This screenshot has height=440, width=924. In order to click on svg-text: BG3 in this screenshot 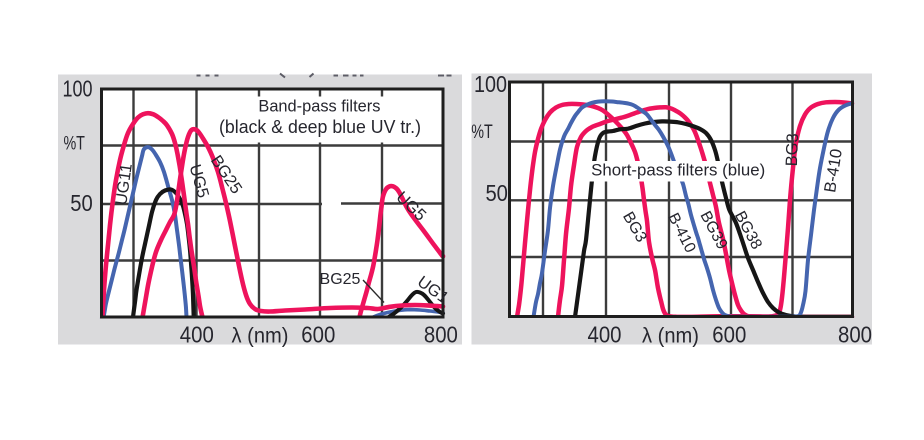, I will do `click(792, 150)`.